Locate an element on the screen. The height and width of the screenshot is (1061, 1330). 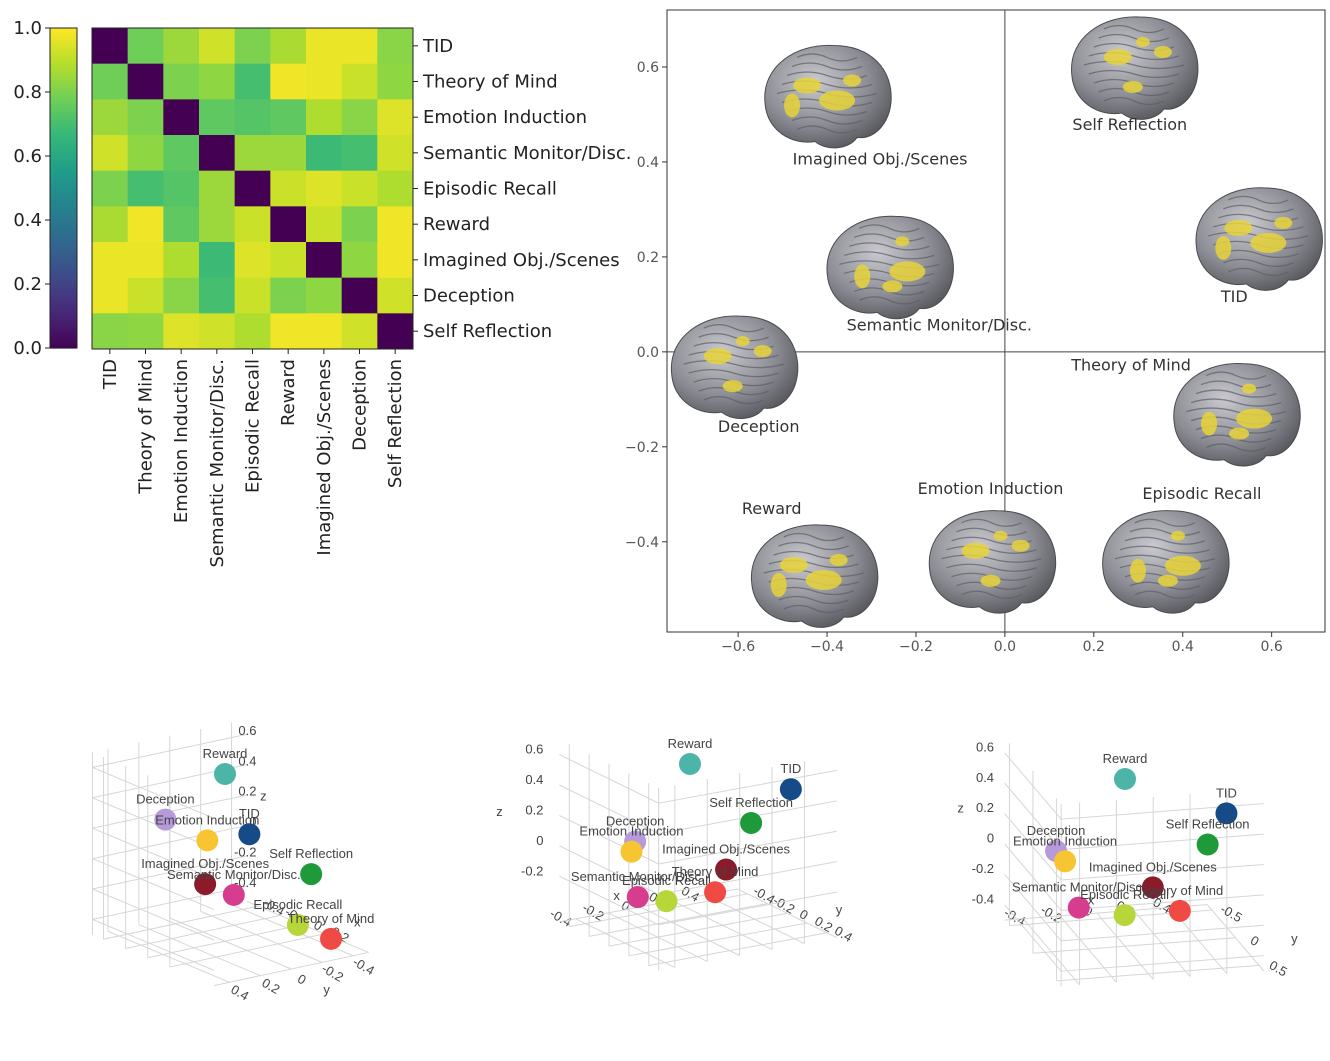
z-tick-label: -0.4 is located at coordinates (983, 898).